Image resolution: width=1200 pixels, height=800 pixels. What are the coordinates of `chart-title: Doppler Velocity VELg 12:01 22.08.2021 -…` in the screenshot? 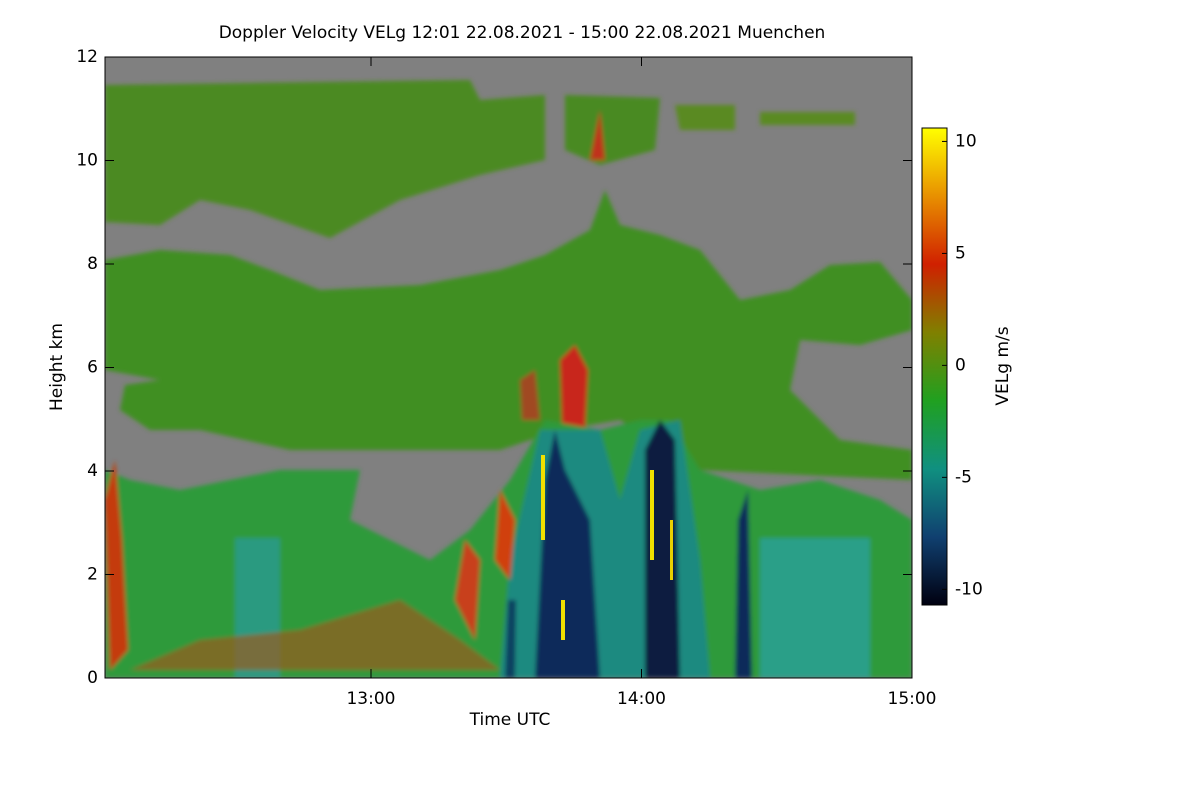 It's located at (522, 33).